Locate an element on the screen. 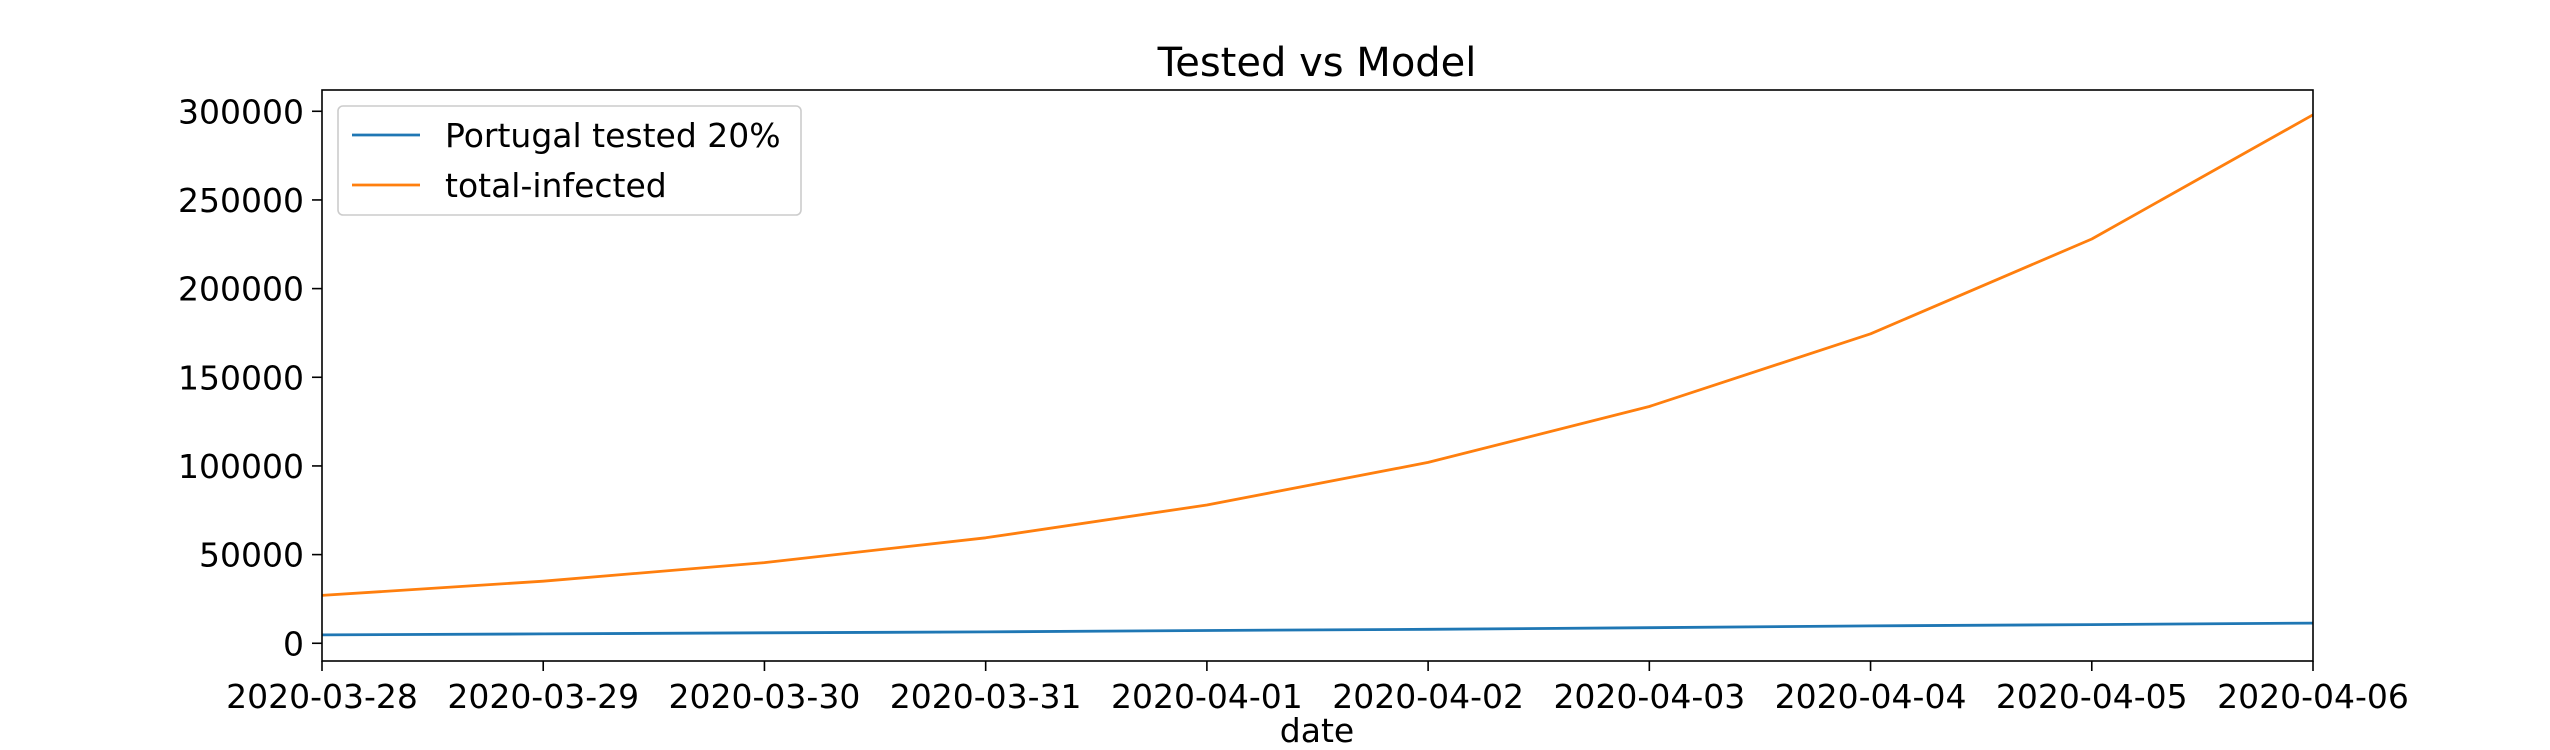 This screenshot has height=750, width=2550. y-axis: 0 50000 100000 150000 200000 250000 300000 is located at coordinates (250, 377).